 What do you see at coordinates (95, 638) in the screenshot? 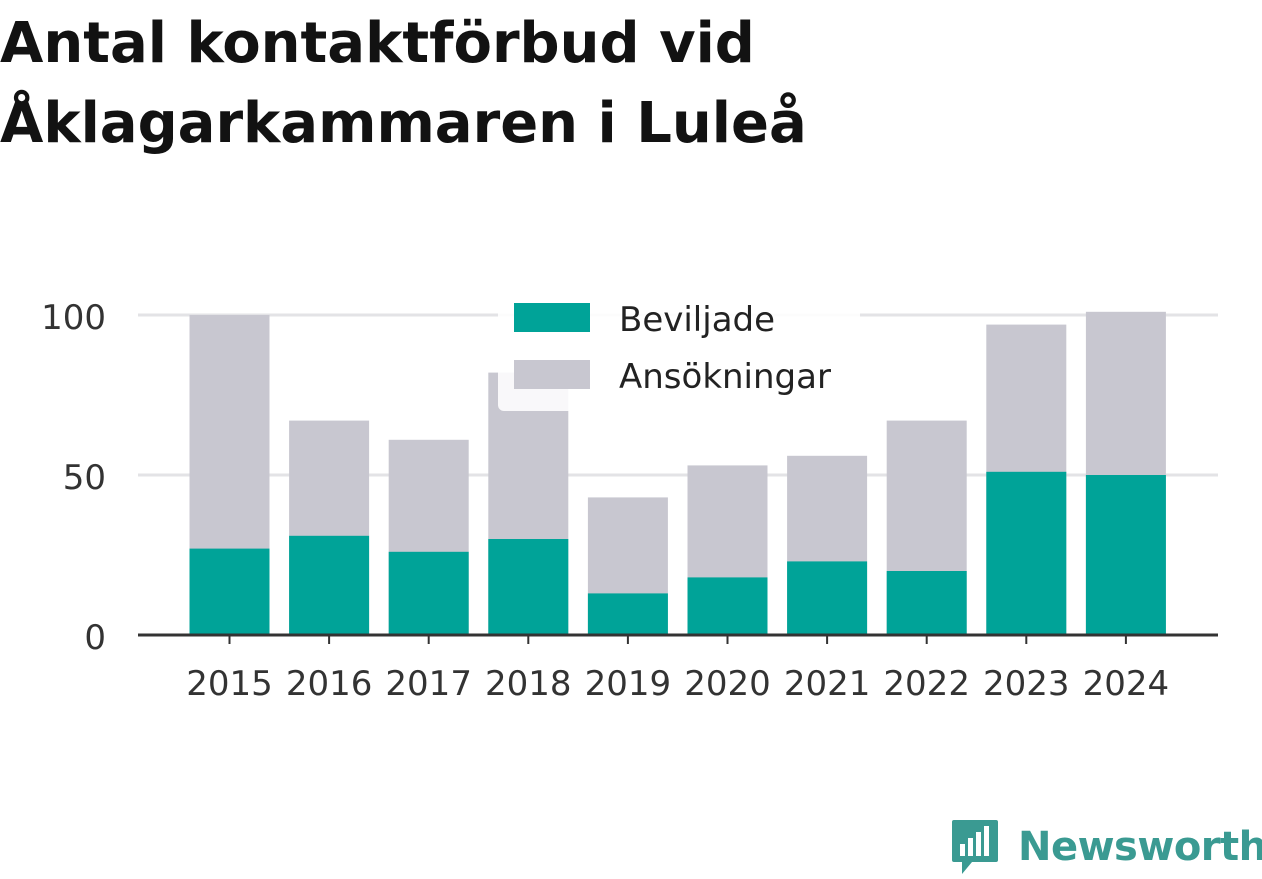
I see `y-tick-label: 0` at bounding box center [95, 638].